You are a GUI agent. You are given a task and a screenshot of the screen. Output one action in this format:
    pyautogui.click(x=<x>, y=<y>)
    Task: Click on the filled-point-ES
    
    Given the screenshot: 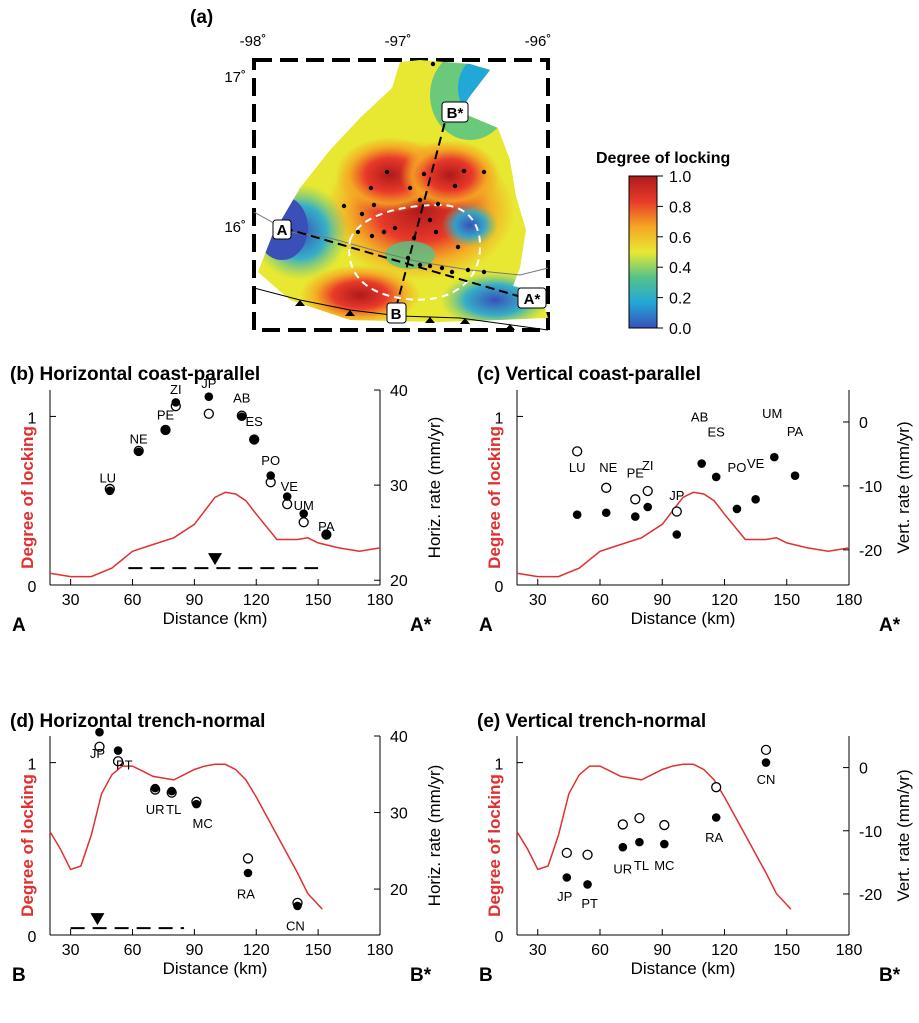 What is the action you would take?
    pyautogui.click(x=254, y=439)
    